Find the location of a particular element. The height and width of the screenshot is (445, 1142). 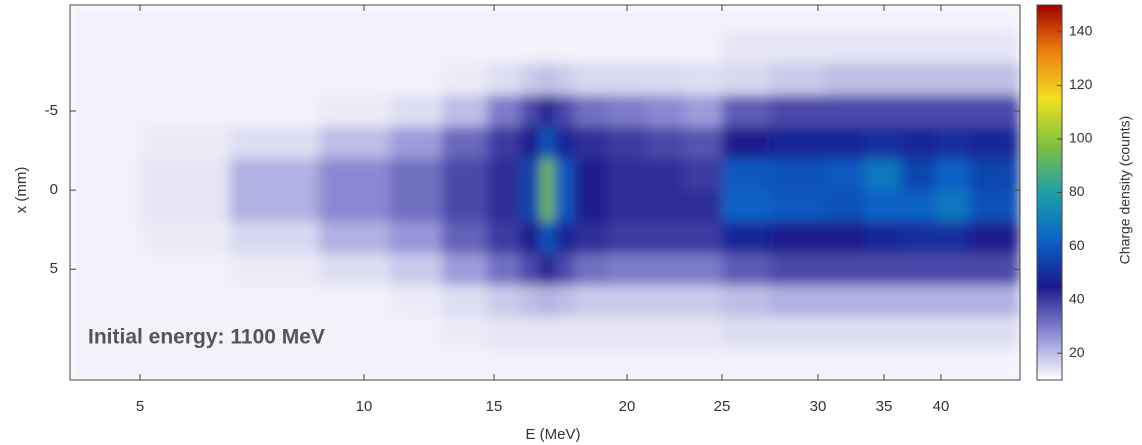

y-tick-label: 0 is located at coordinates (54, 189).